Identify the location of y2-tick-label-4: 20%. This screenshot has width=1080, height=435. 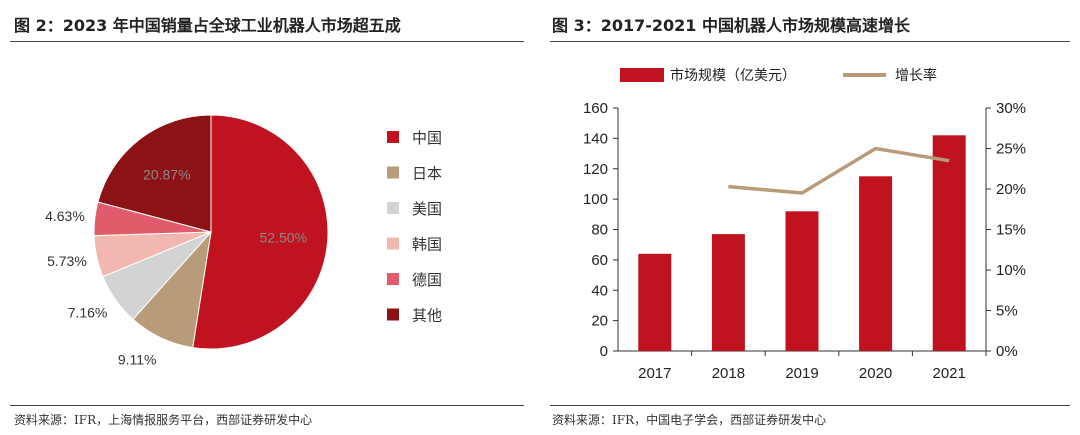
(1011, 189).